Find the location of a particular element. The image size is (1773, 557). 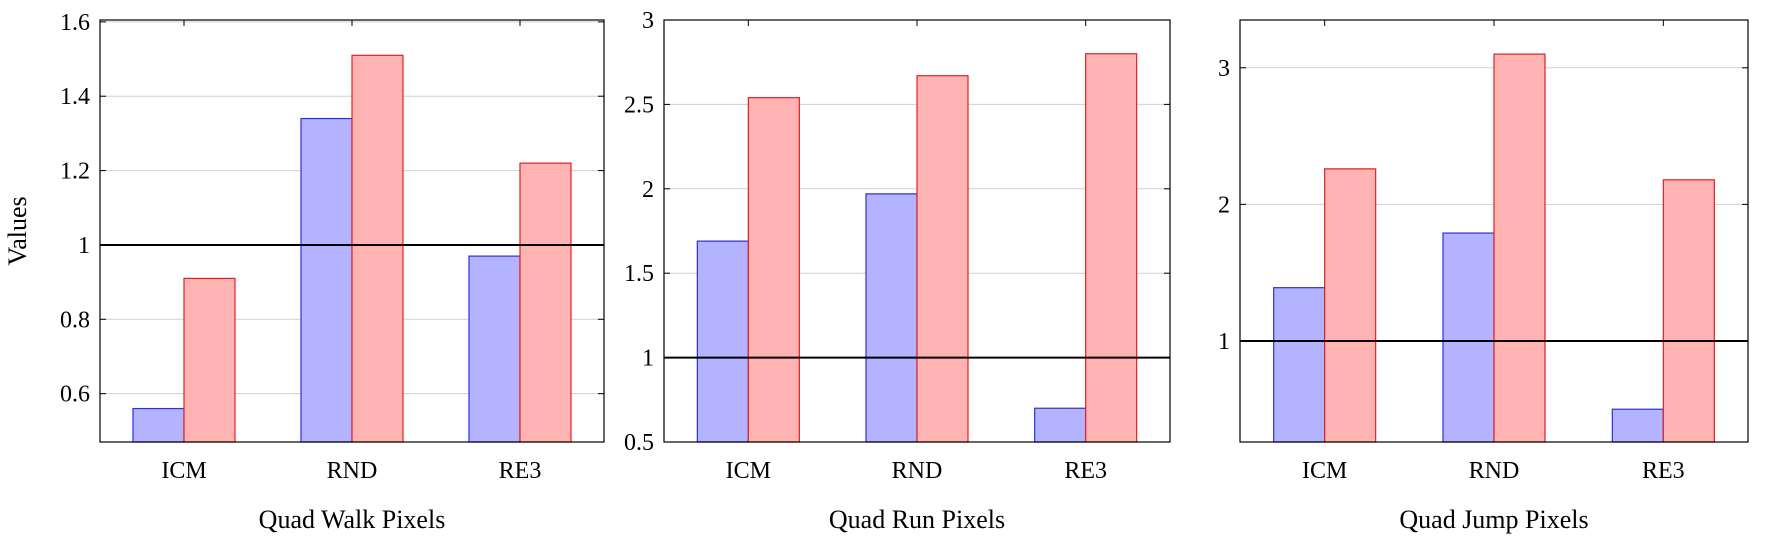

x-axis-label: Quad Walk Pixels is located at coordinates (352, 519).